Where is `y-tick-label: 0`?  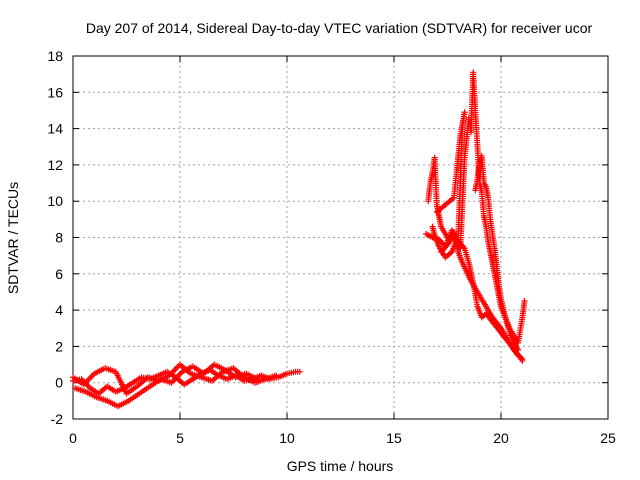 y-tick-label: 0 is located at coordinates (59, 383).